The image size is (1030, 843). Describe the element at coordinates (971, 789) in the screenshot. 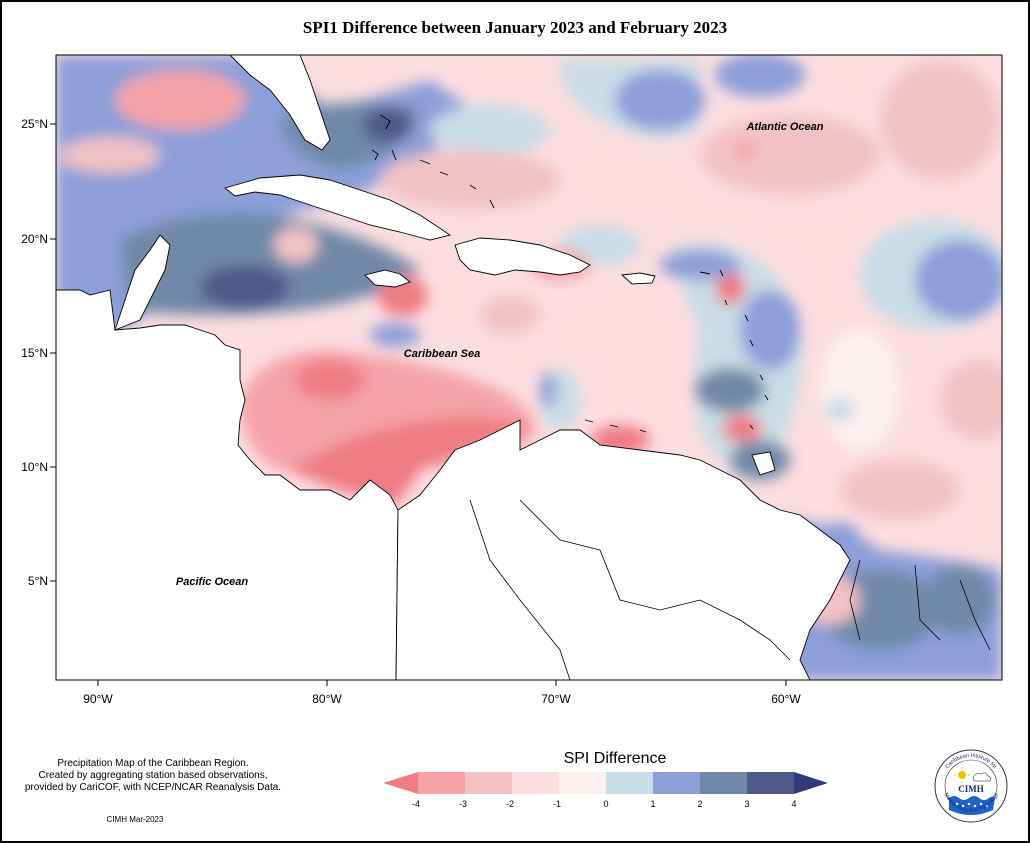

I see `logo-acronym: CIMH` at that location.